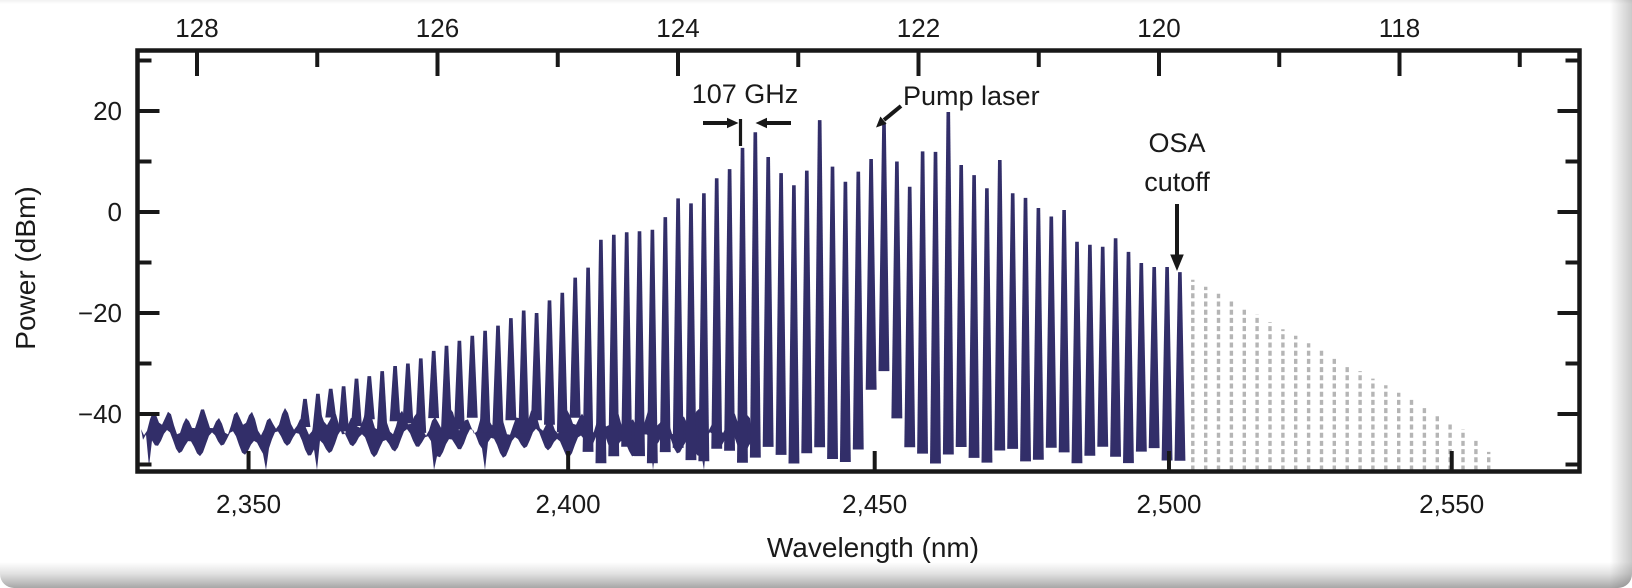  What do you see at coordinates (437, 28) in the screenshot?
I see `top-tick-label: 126` at bounding box center [437, 28].